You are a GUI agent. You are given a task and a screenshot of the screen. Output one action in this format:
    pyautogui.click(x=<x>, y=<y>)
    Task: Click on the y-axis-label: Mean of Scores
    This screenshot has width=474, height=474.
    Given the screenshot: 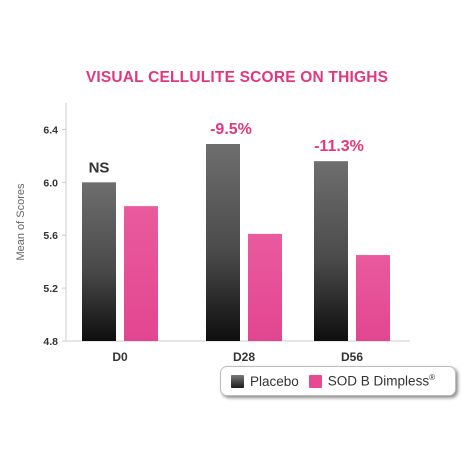 What is the action you would take?
    pyautogui.click(x=21, y=222)
    